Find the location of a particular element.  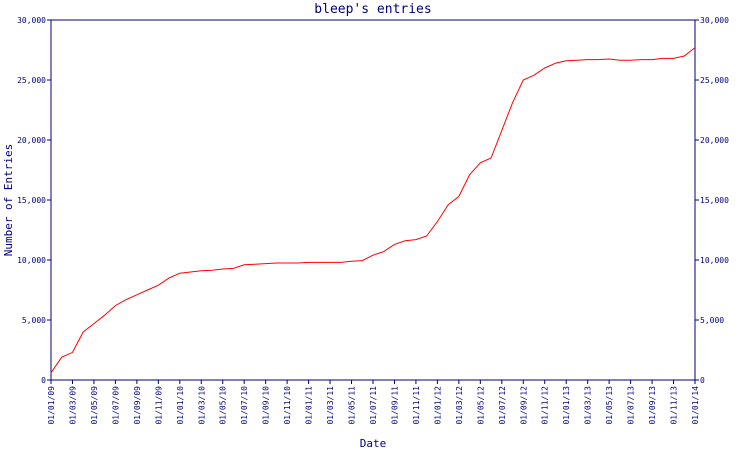

x-tick-label: 01/11/13 is located at coordinates (674, 405).